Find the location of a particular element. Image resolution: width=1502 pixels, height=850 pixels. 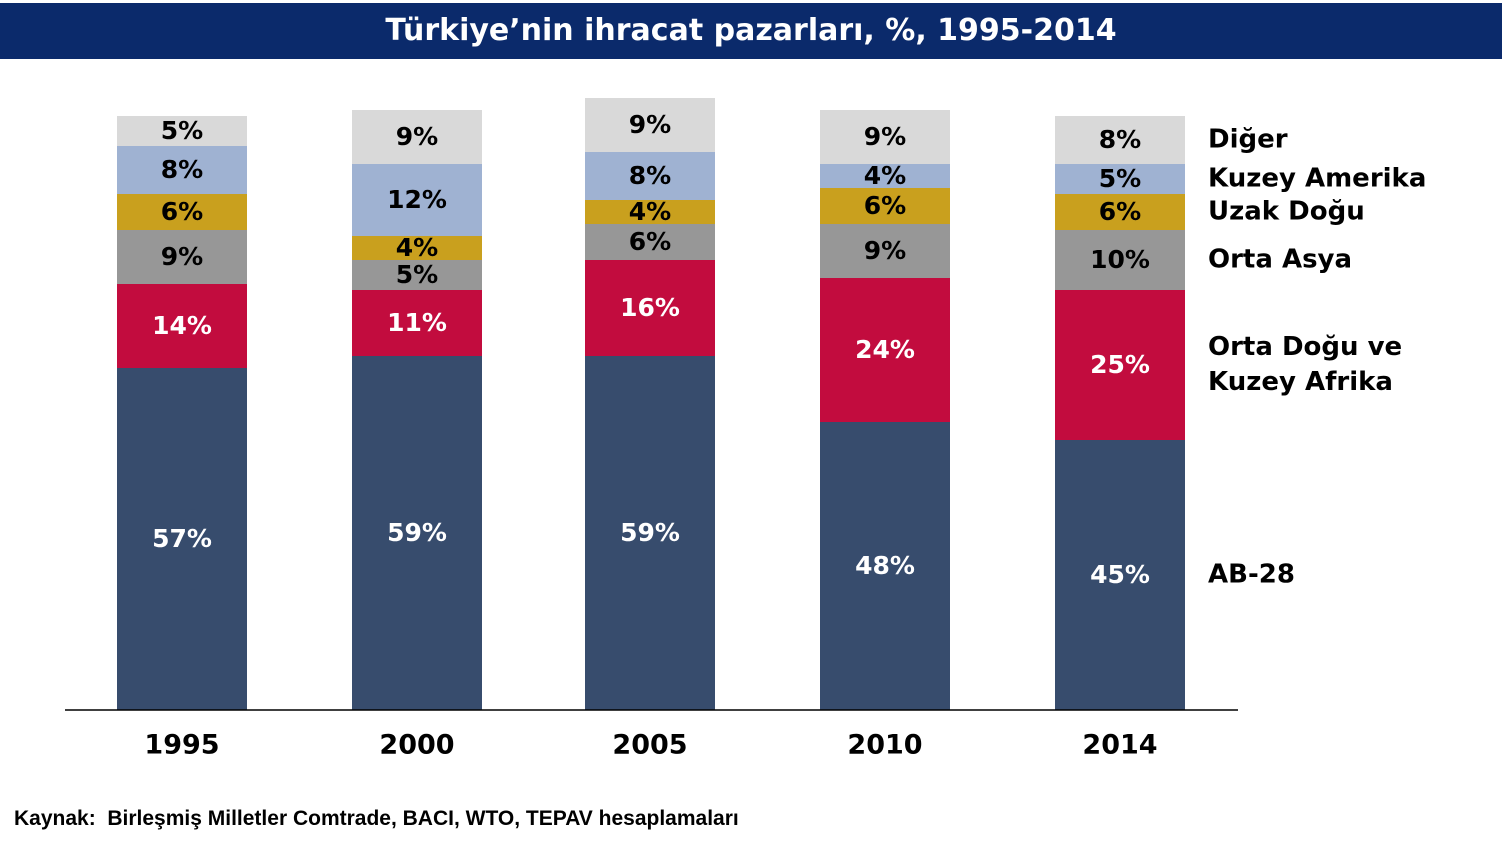

x-tick-label: 2010 is located at coordinates (884, 745).